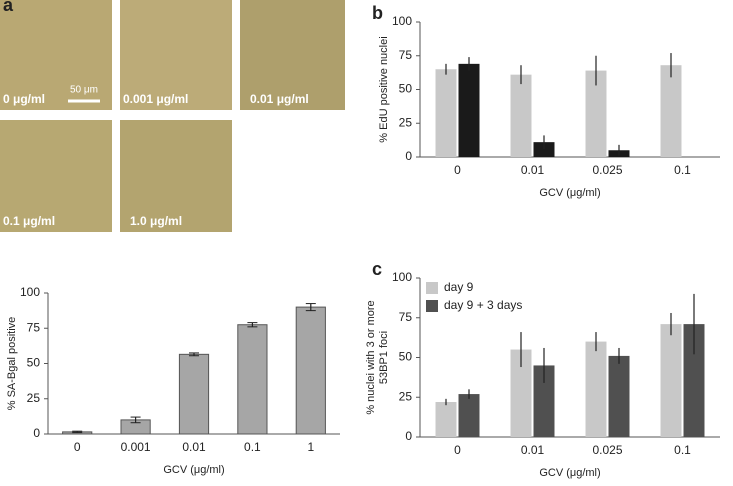  What do you see at coordinates (377, 269) in the screenshot?
I see `panel-label: c` at bounding box center [377, 269].